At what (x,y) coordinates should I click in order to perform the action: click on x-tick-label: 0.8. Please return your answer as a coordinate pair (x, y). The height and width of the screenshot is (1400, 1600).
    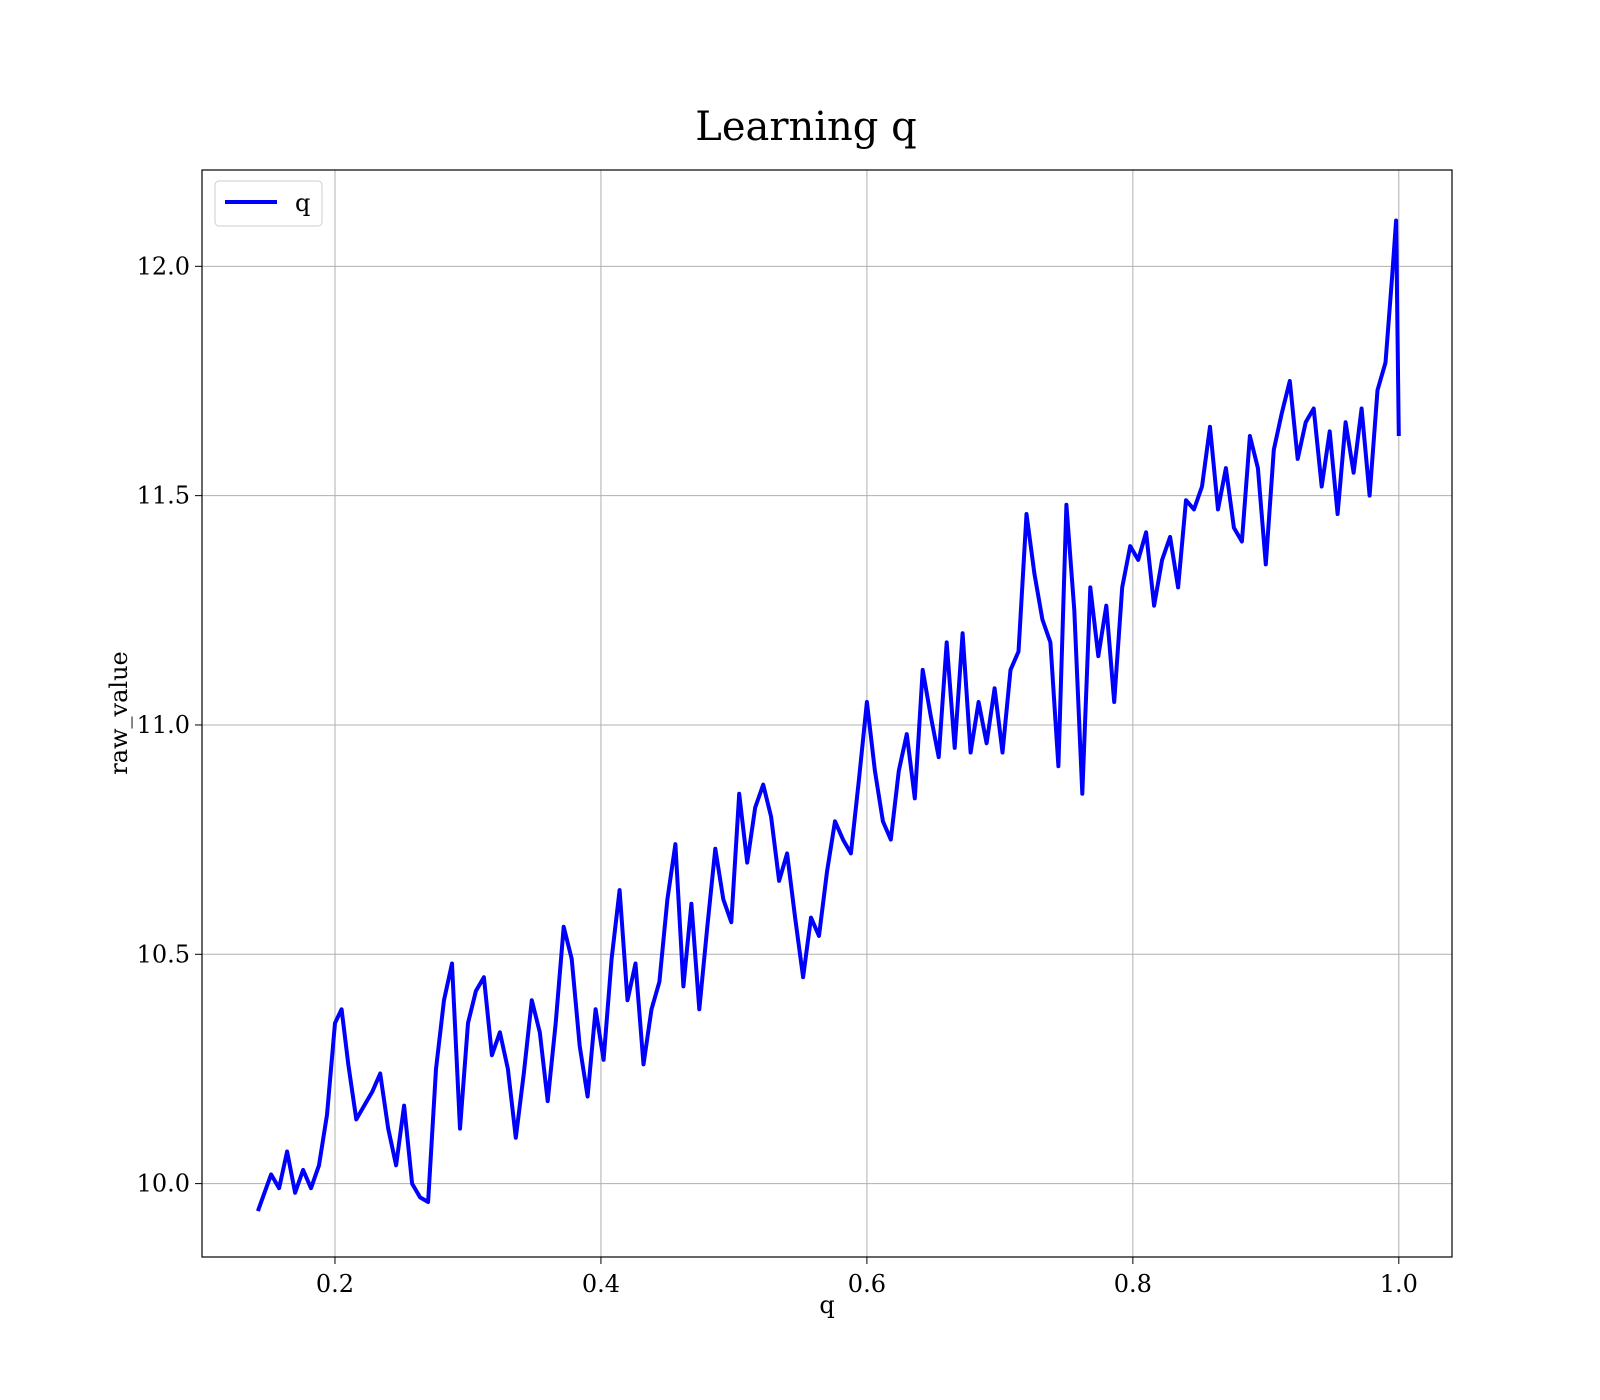
    Looking at the image, I should click on (1133, 1284).